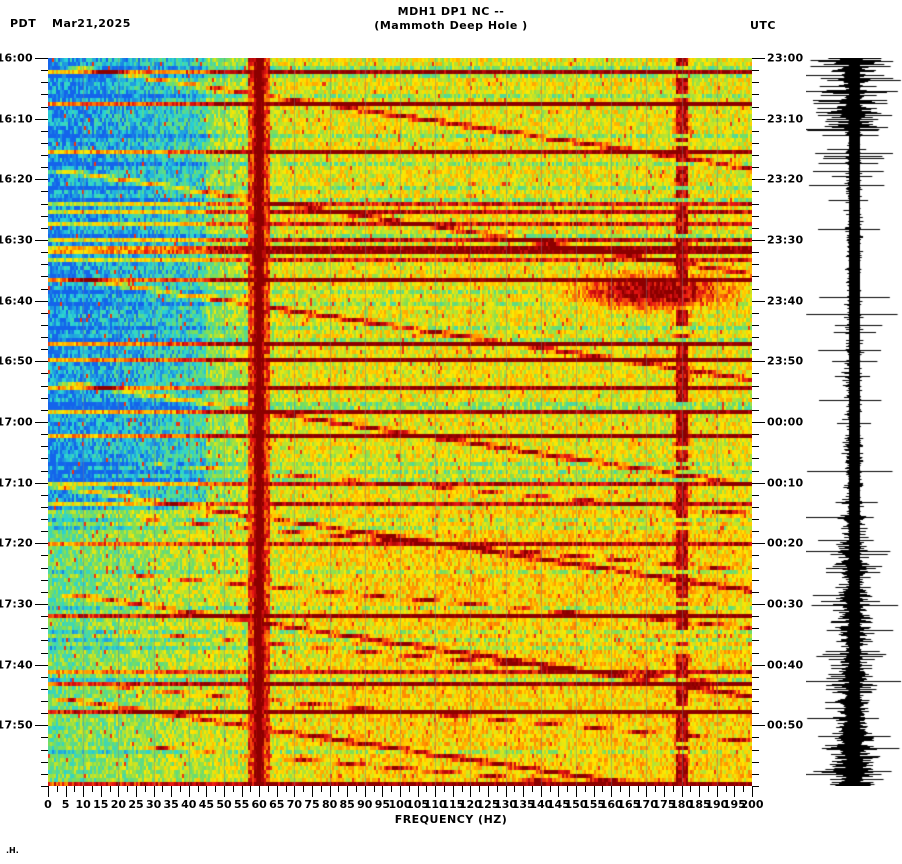 The height and width of the screenshot is (864, 902). Describe the element at coordinates (118, 804) in the screenshot. I see `frequency-axis-tick-label: 20` at that location.